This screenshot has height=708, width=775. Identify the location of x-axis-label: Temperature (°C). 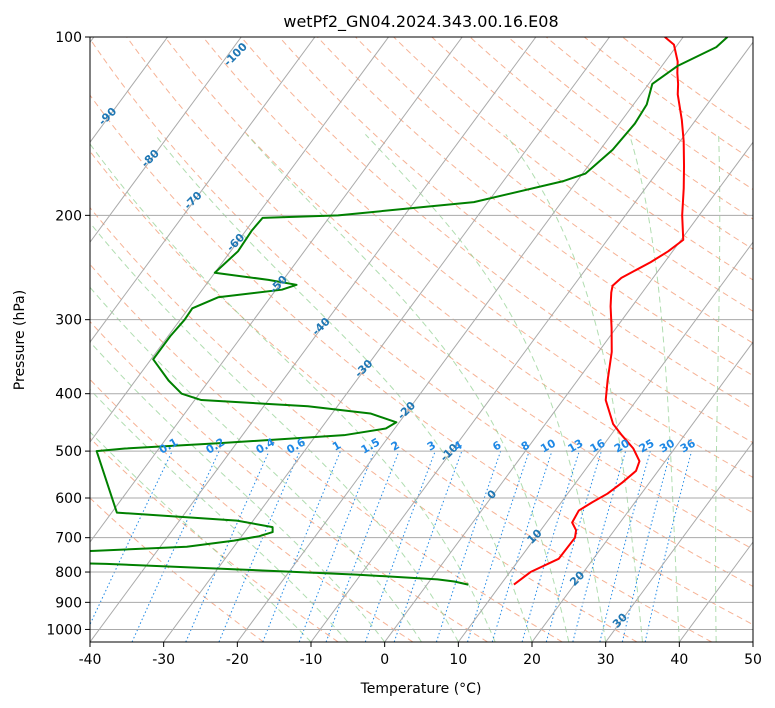
(421, 689).